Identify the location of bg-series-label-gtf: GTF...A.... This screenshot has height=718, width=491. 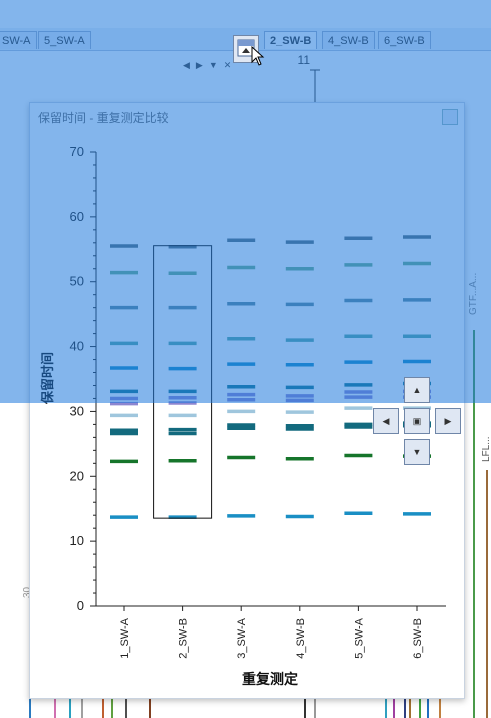
(473, 294).